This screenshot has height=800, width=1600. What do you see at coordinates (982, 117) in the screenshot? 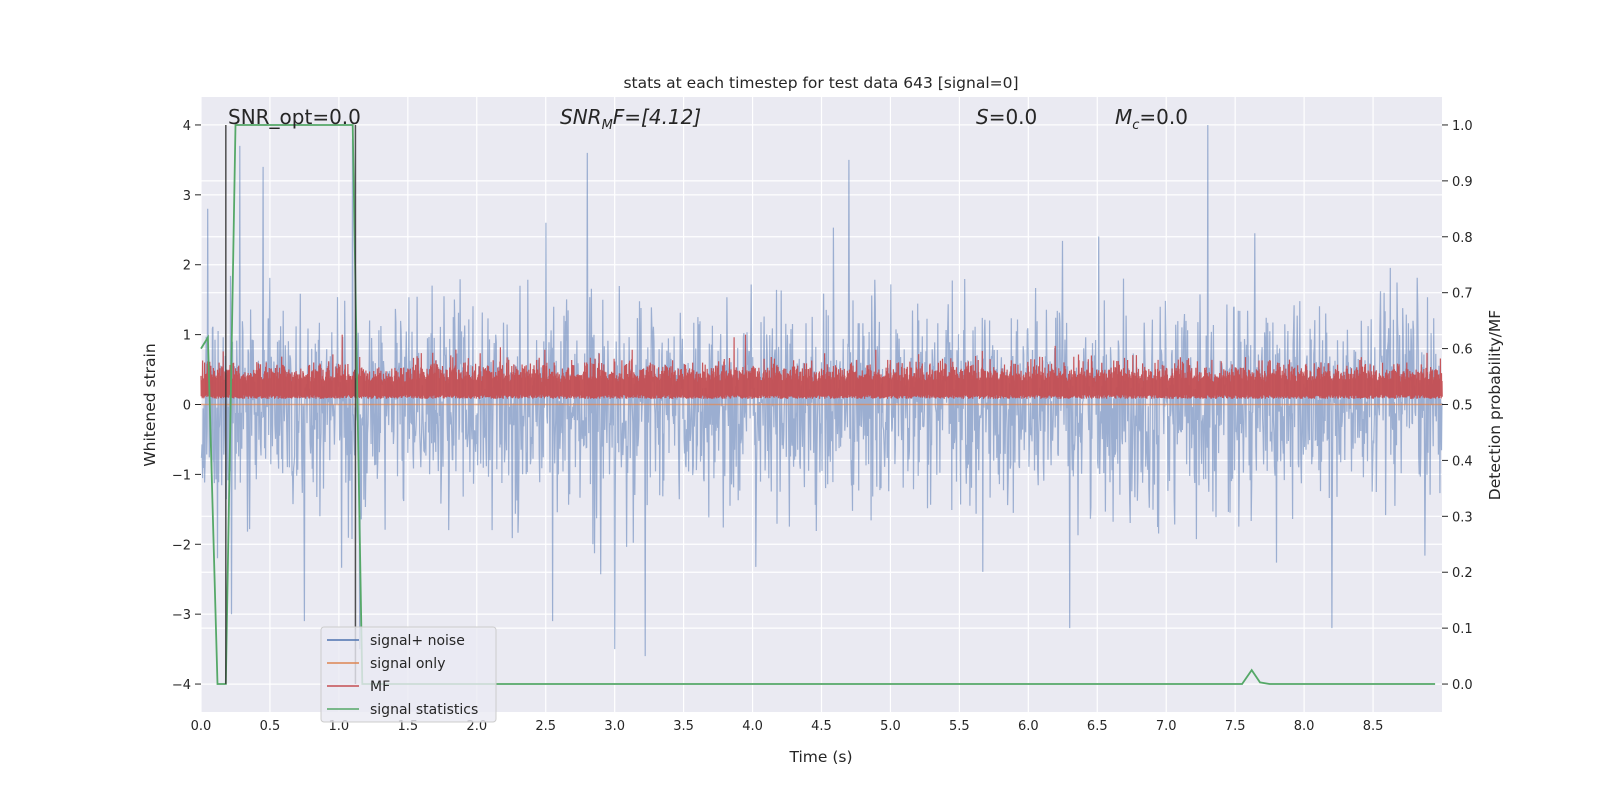
I see `annotation-s-italic: S` at bounding box center [982, 117].